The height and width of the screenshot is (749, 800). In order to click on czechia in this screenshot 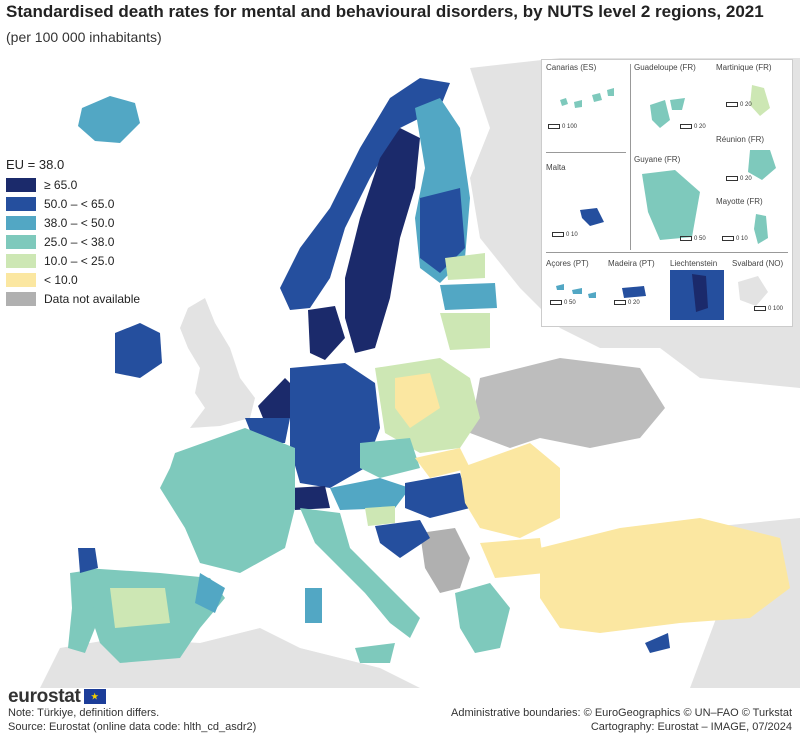, I will do `click(390, 458)`.